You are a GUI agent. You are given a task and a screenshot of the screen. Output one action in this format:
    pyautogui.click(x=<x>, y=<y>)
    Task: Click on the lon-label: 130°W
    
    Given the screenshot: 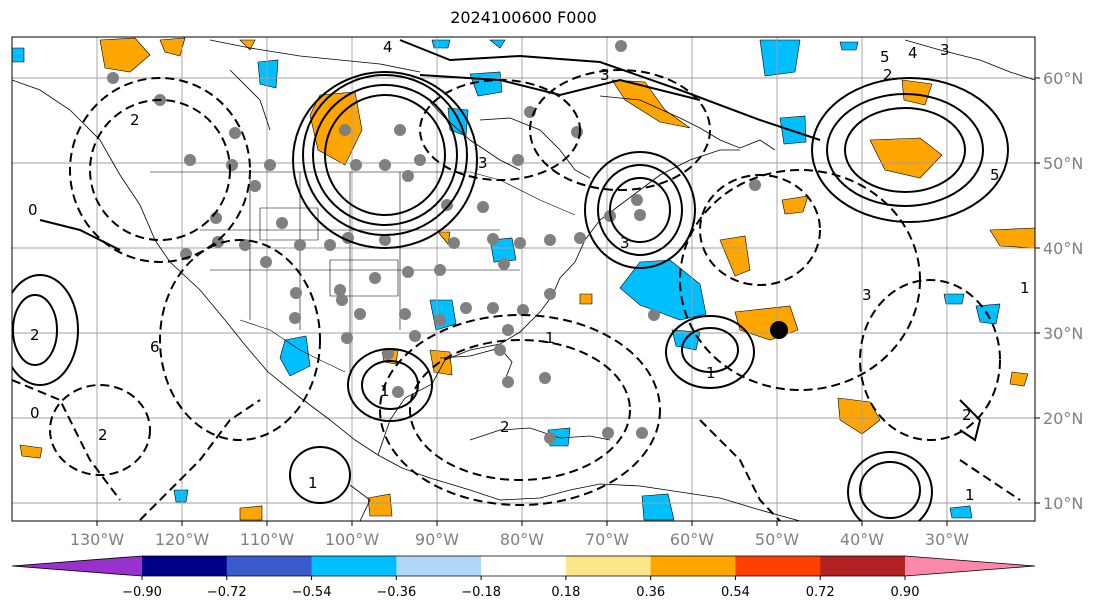 What is the action you would take?
    pyautogui.click(x=97, y=539)
    